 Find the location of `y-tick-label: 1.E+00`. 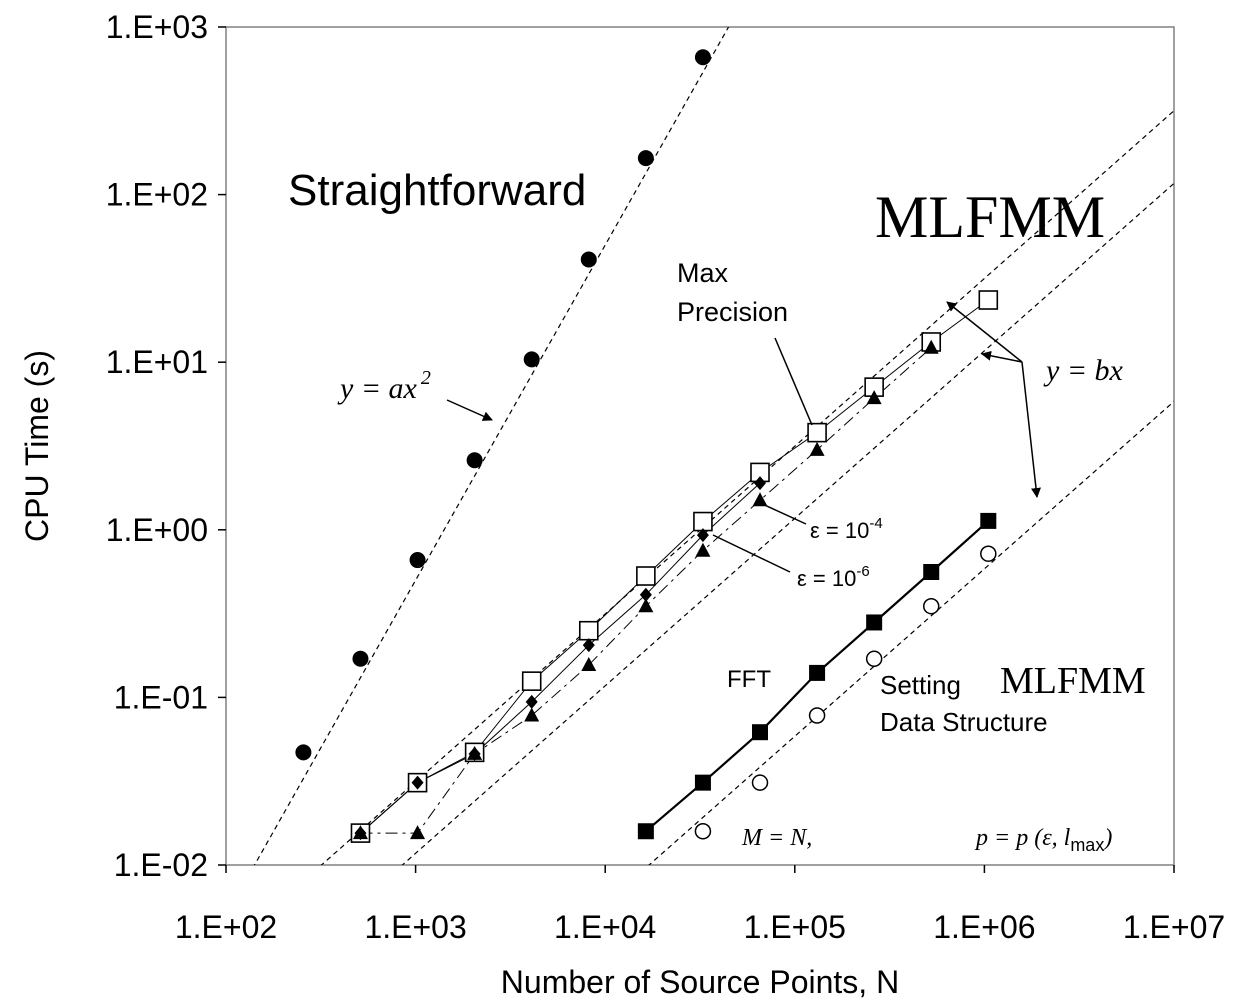

y-tick-label: 1.E+00 is located at coordinates (157, 530).